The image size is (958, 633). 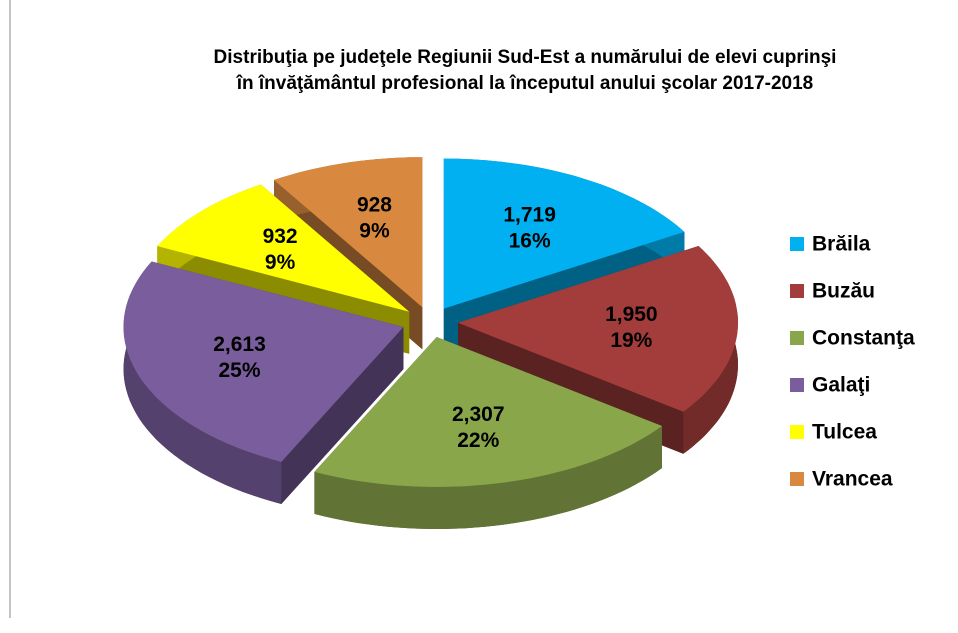 What do you see at coordinates (280, 236) in the screenshot?
I see `value-label: 932` at bounding box center [280, 236].